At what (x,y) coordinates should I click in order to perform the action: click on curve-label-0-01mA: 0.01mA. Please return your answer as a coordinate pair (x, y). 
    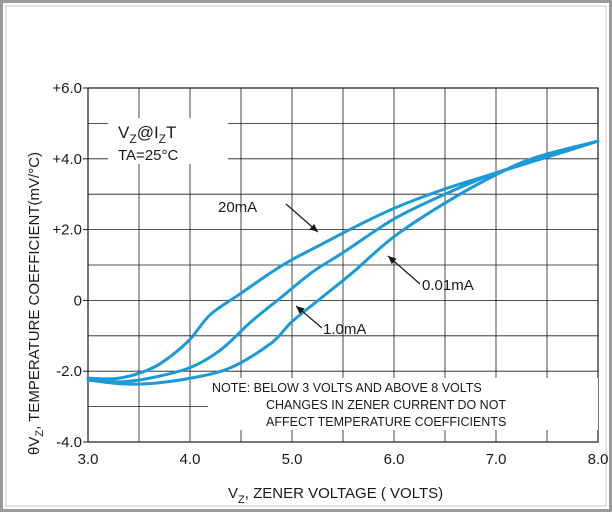
    Looking at the image, I should click on (448, 285).